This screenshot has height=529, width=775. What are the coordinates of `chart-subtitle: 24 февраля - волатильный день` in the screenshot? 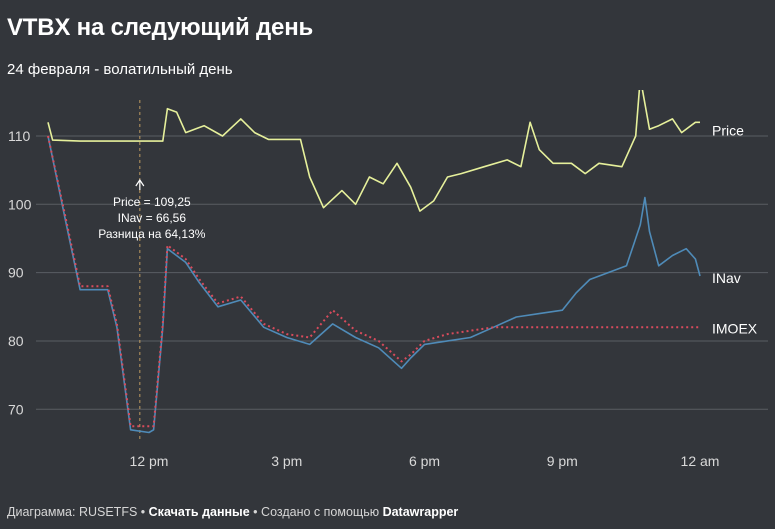 It's located at (120, 69).